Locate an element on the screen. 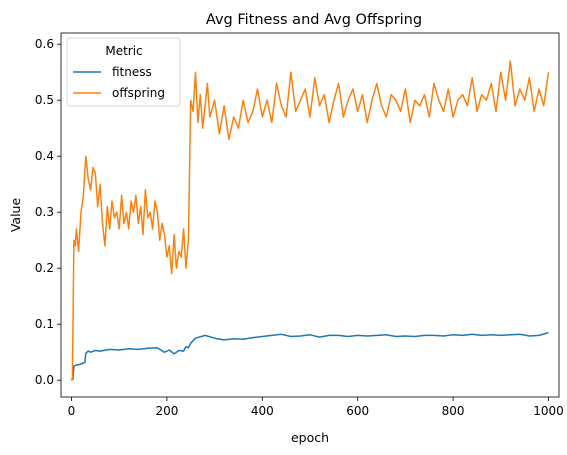 This screenshot has height=455, width=567. y-tick-label: 0.4 is located at coordinates (44, 156).